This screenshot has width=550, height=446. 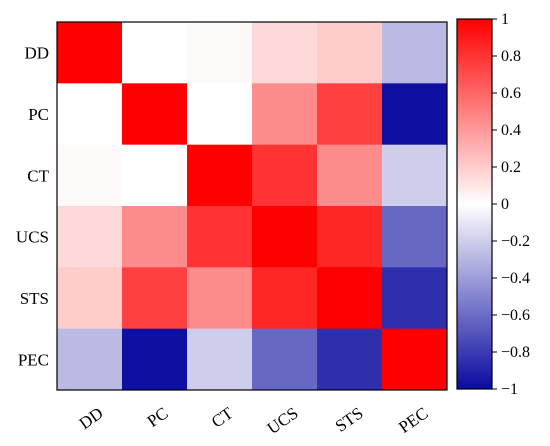 I want to click on colorbar-tick-label: 0.8, so click(x=511, y=56).